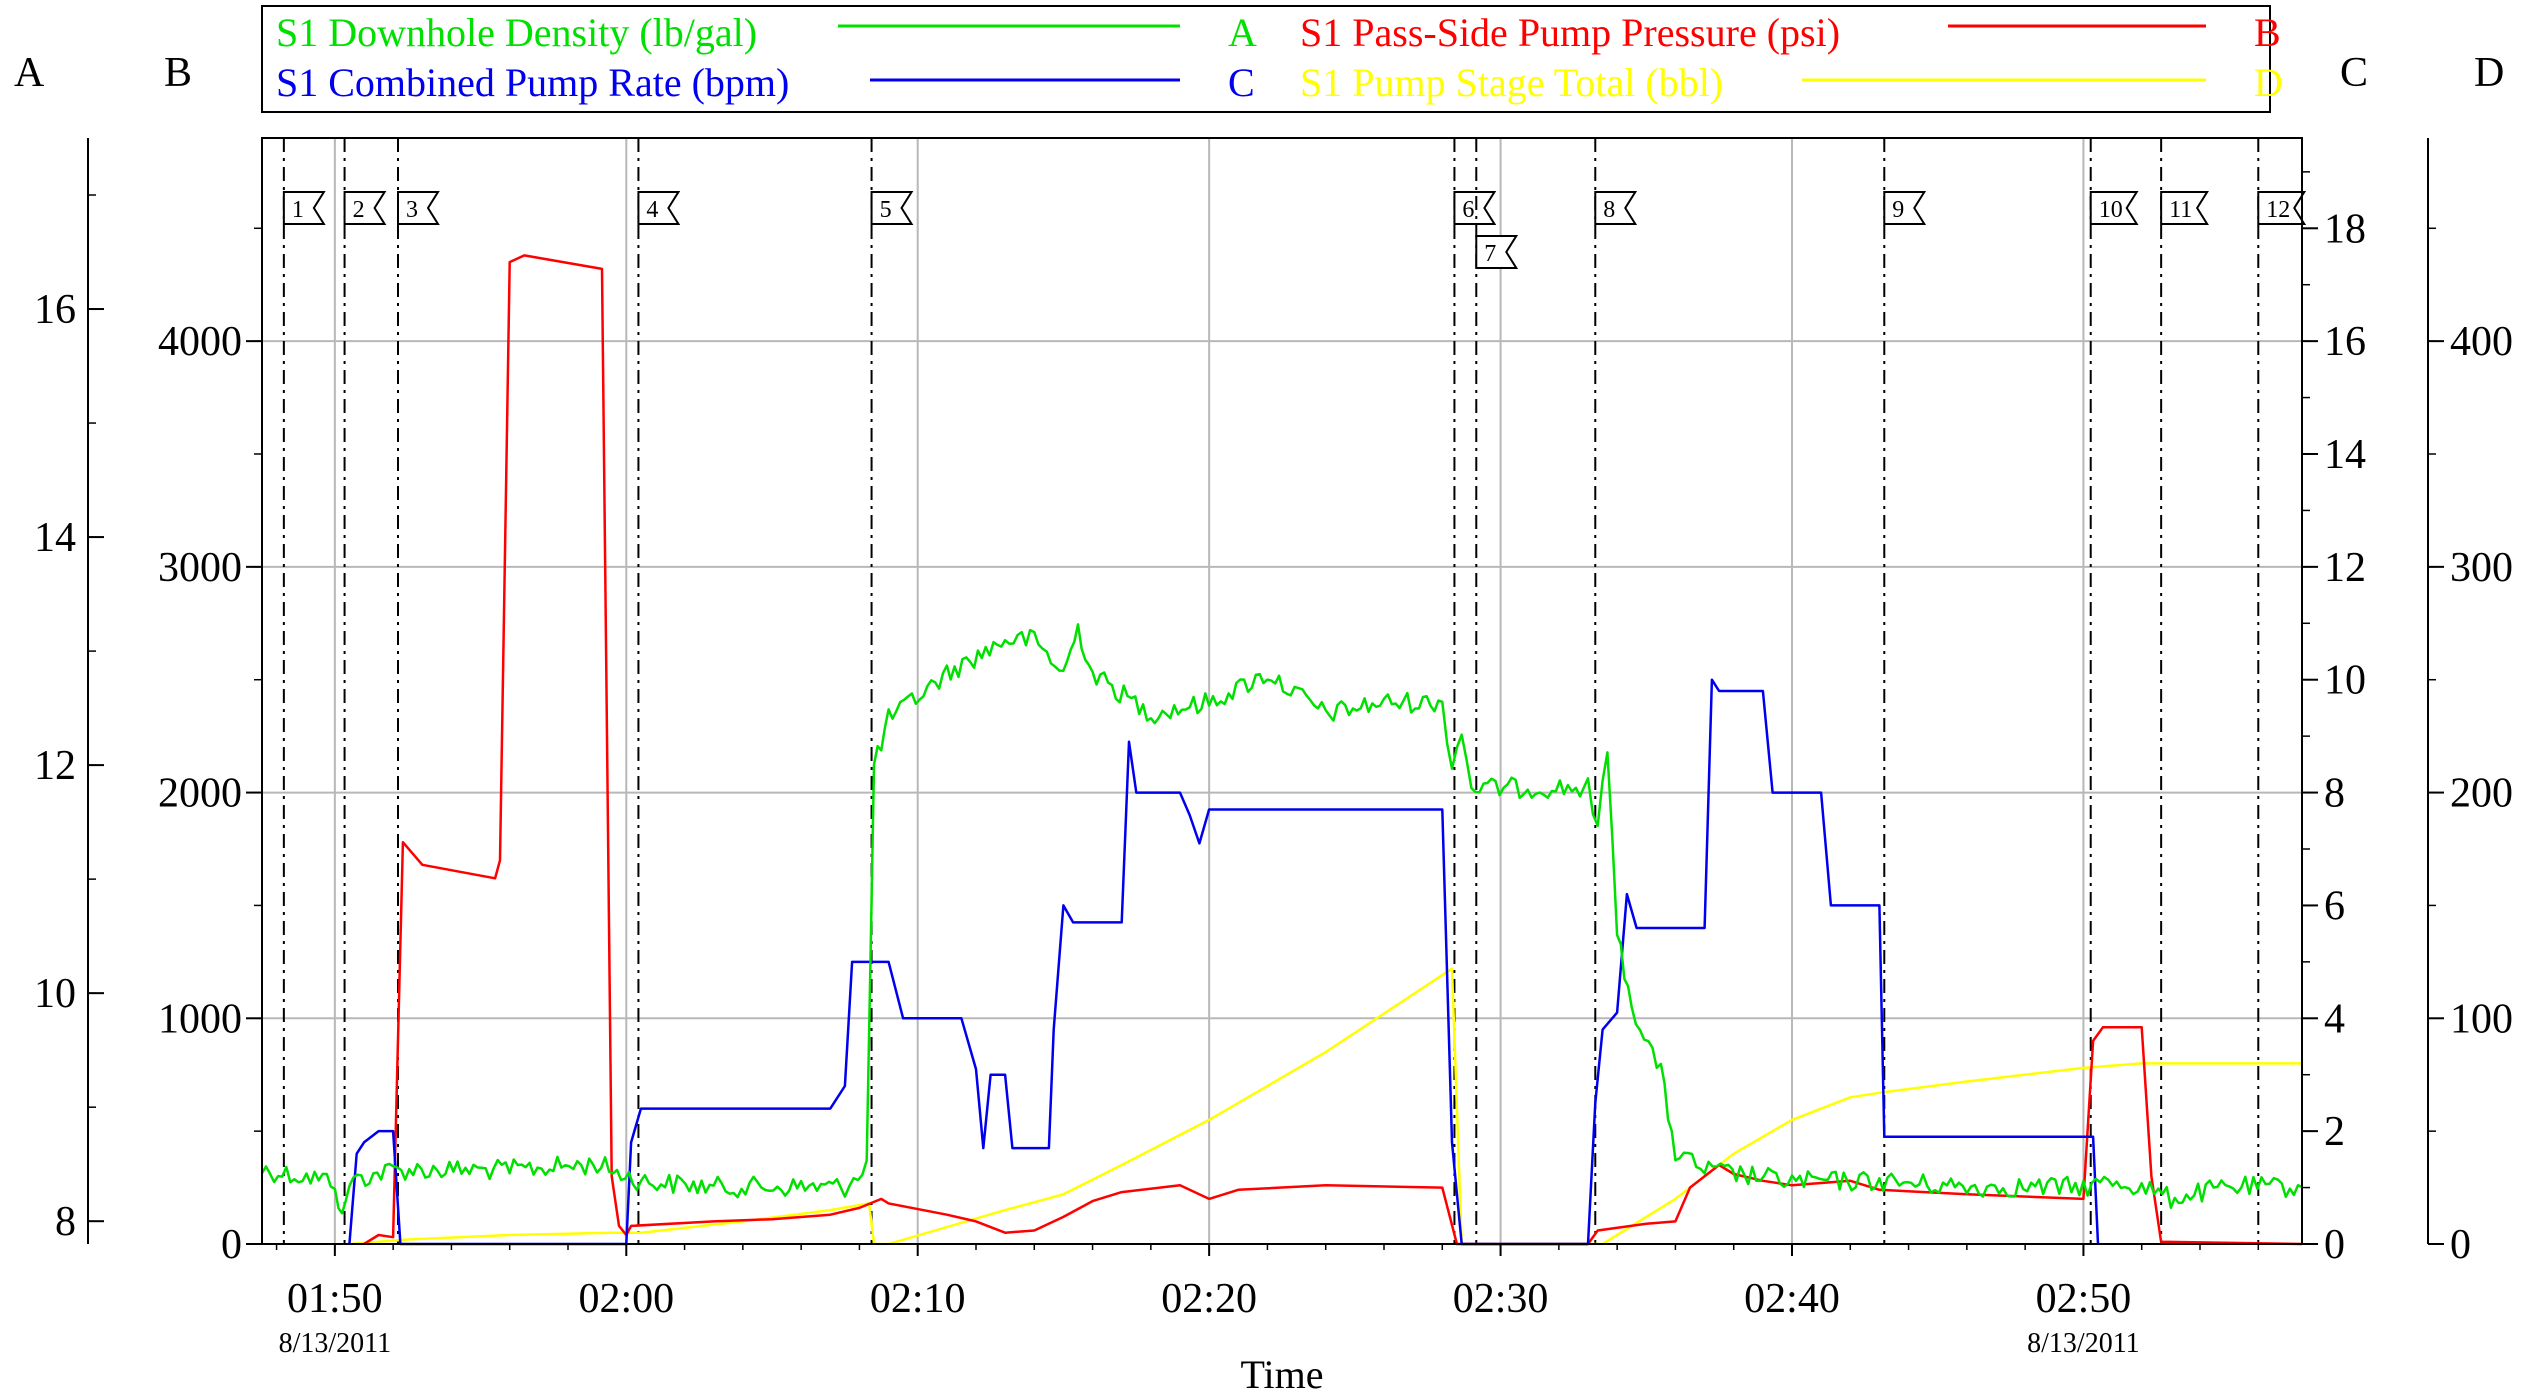 The height and width of the screenshot is (1394, 2532). I want to click on x-tick-label: 02:20, so click(1209, 1299).